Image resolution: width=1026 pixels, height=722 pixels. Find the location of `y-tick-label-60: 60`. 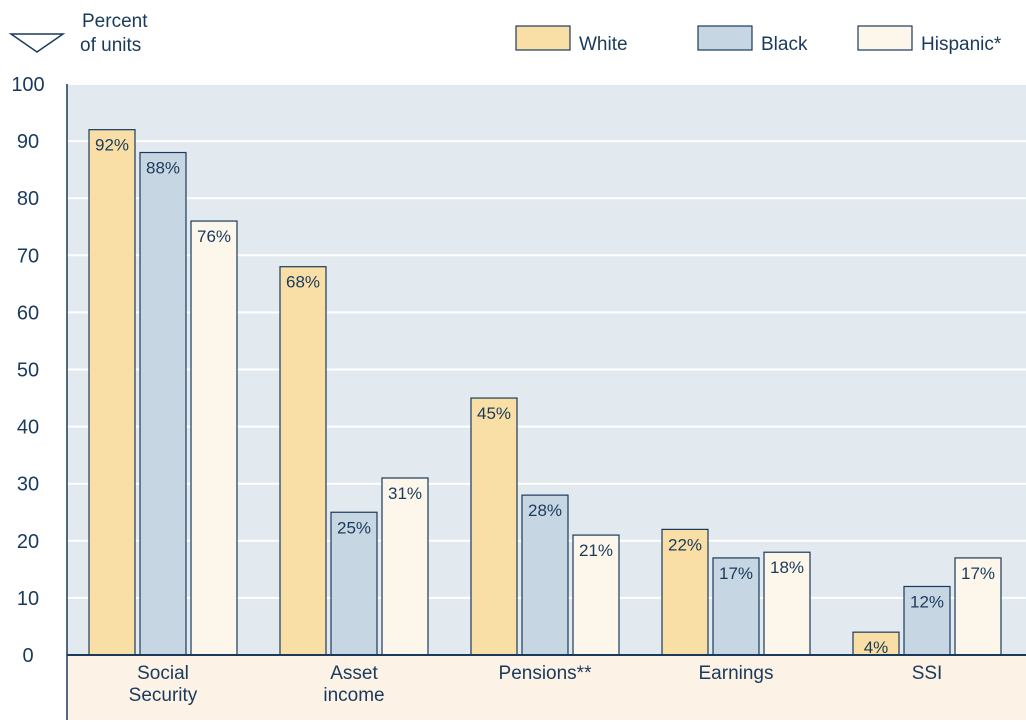

y-tick-label-60: 60 is located at coordinates (28, 313).